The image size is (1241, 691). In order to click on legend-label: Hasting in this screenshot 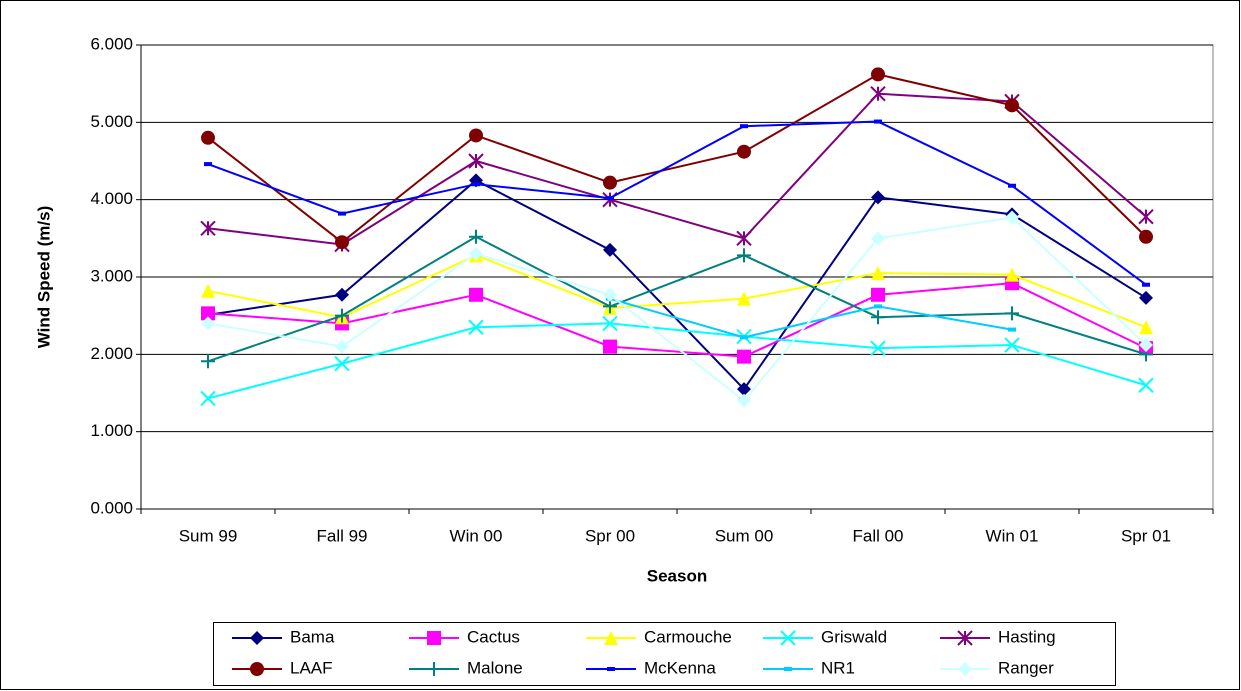, I will do `click(1027, 636)`.